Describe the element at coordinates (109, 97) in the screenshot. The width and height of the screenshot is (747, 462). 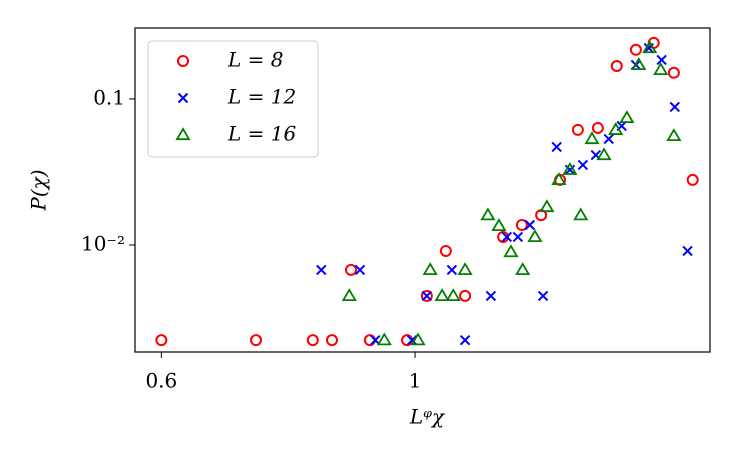
I see `y-tick-label: 0.1` at that location.